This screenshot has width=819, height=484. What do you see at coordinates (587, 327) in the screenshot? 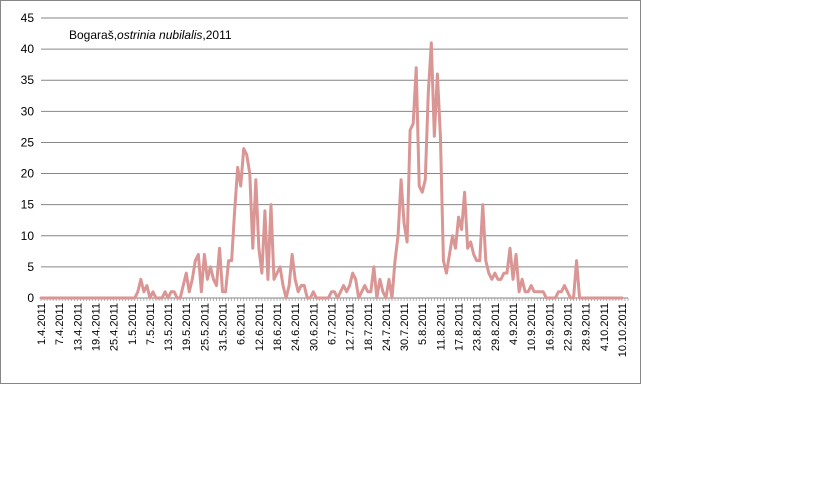
I see `x-tick-label: 28.9.2011` at bounding box center [587, 327].